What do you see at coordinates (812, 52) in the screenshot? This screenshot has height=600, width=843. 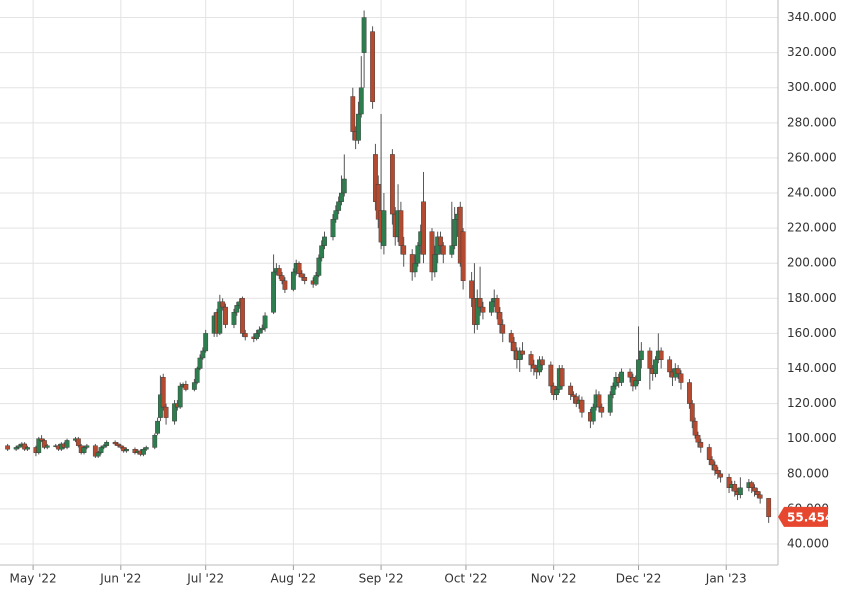 I see `y-tick-label: 320.000` at bounding box center [812, 52].